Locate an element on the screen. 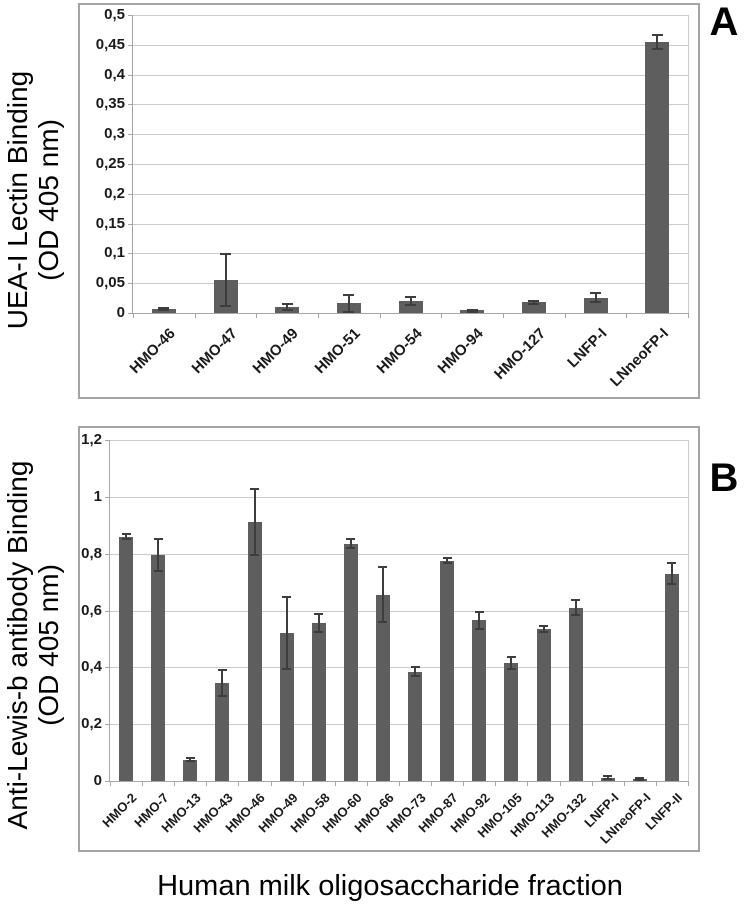 Image resolution: width=745 pixels, height=908 pixels. panel-b-y-tick-label: 0,8 is located at coordinates (91, 553).